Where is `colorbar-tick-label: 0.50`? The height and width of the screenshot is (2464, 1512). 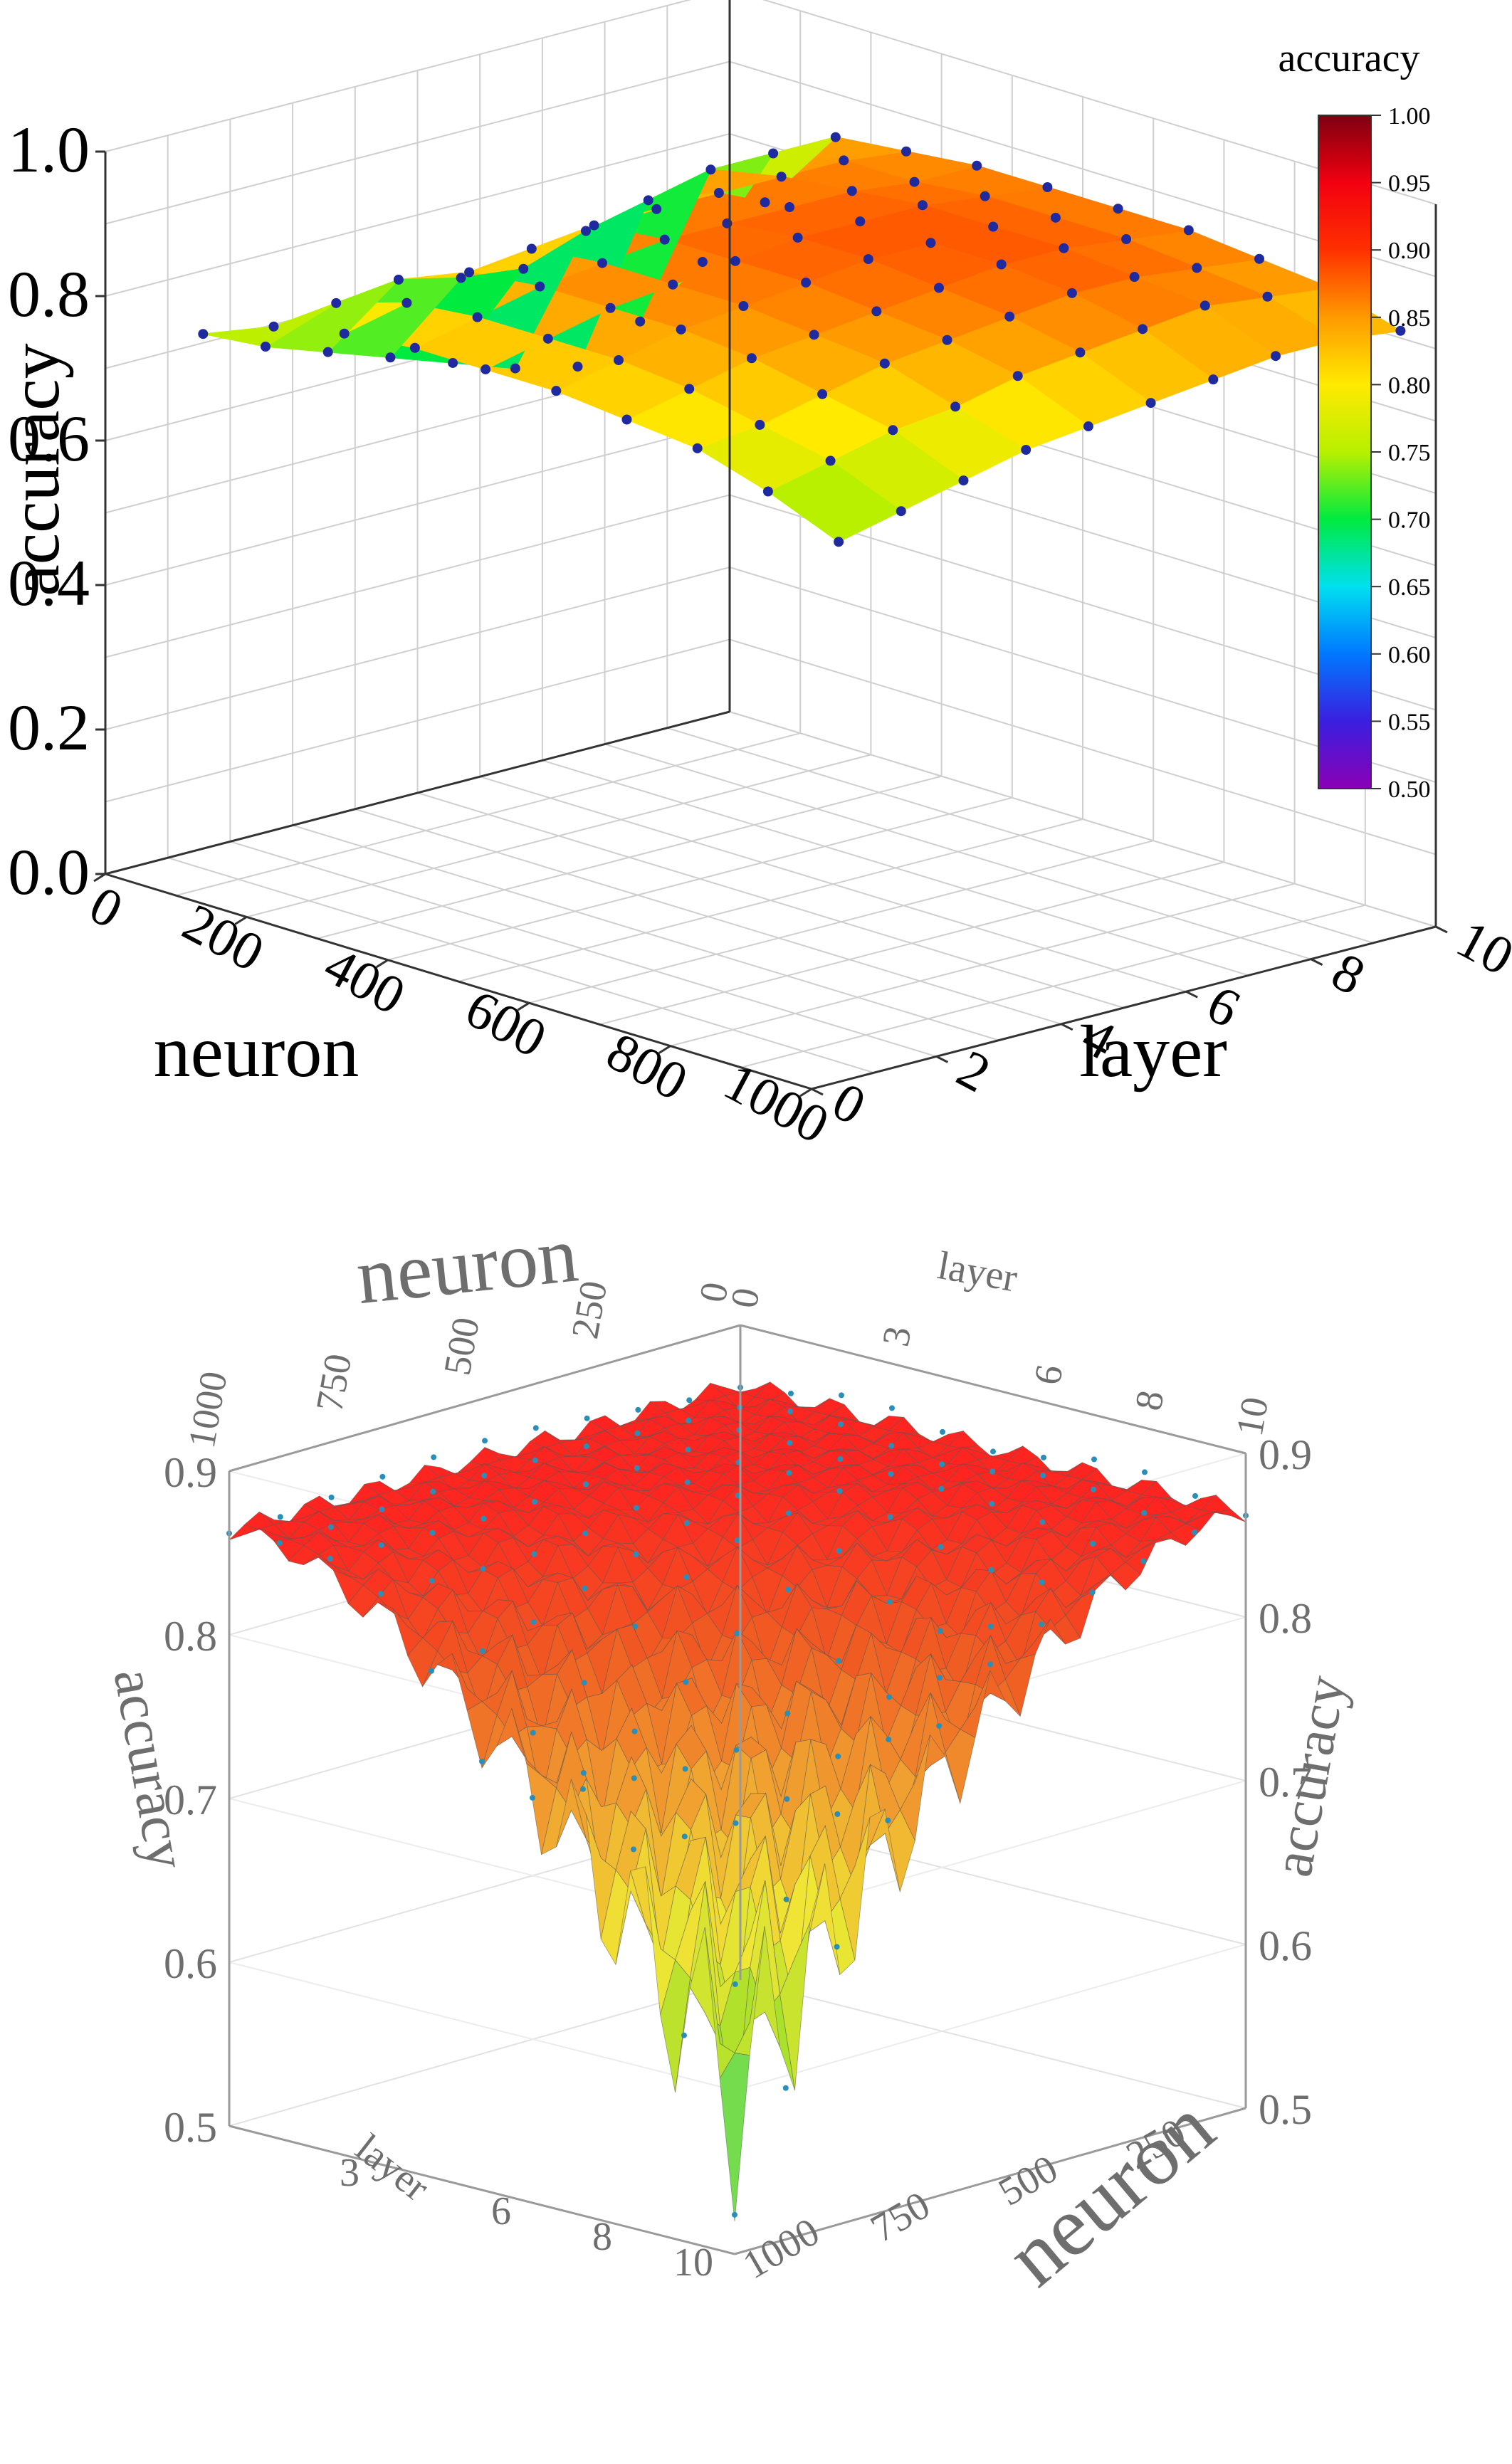
colorbar-tick-label: 0.50 is located at coordinates (1409, 790).